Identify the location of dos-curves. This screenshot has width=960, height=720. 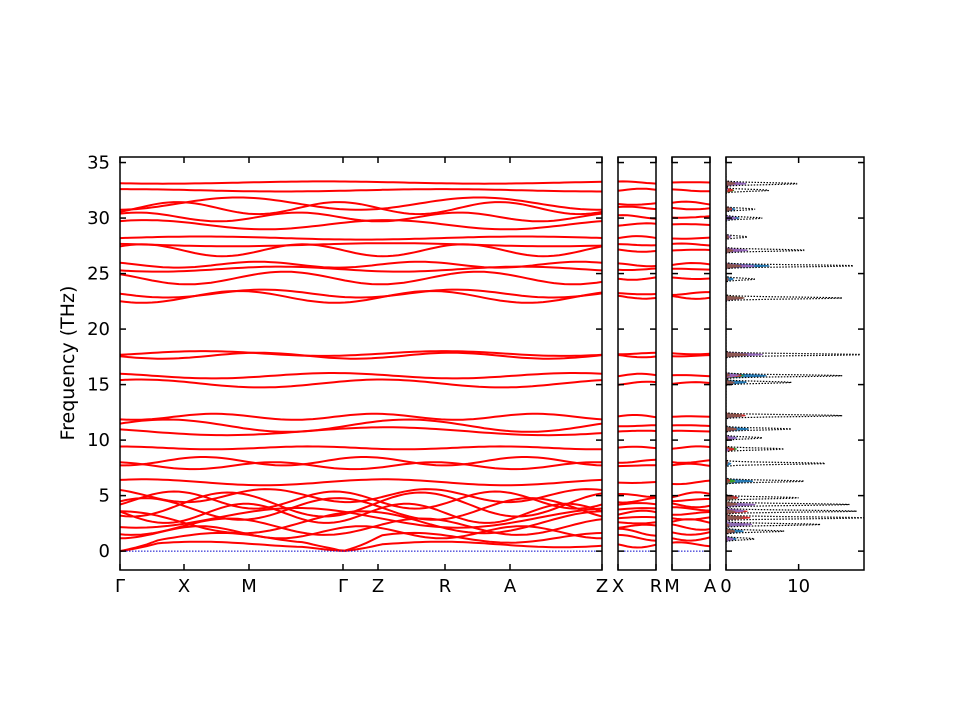
(795, 362).